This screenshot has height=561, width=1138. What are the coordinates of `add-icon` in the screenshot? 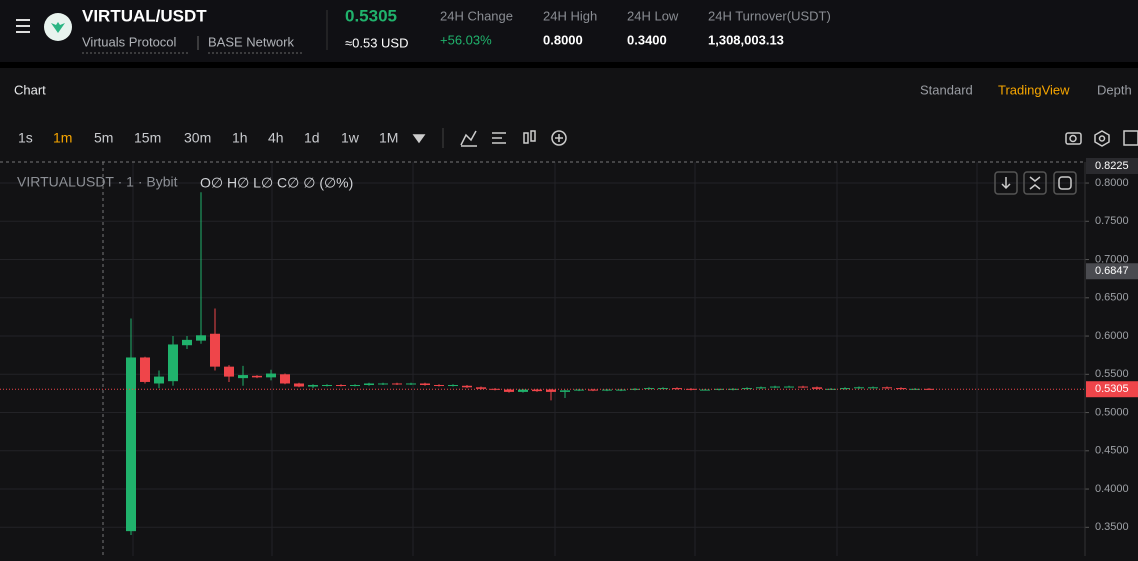 It's located at (559, 138).